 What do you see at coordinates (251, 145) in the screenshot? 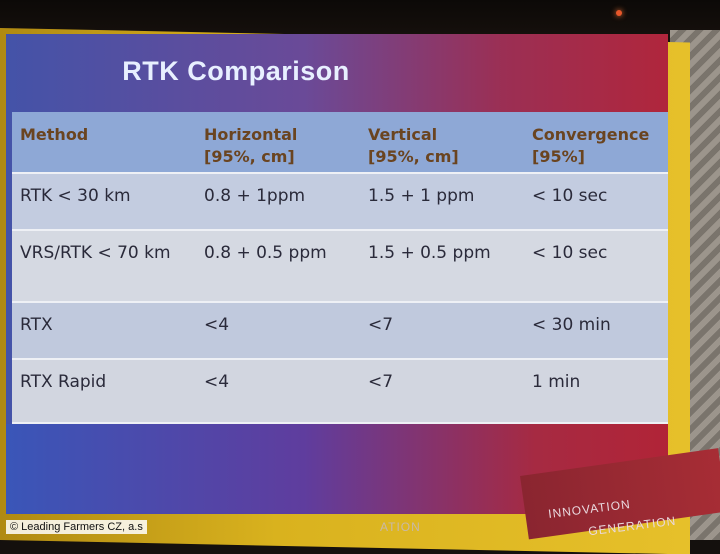
I see `header-label: Horizontal [95%, cm]` at bounding box center [251, 145].